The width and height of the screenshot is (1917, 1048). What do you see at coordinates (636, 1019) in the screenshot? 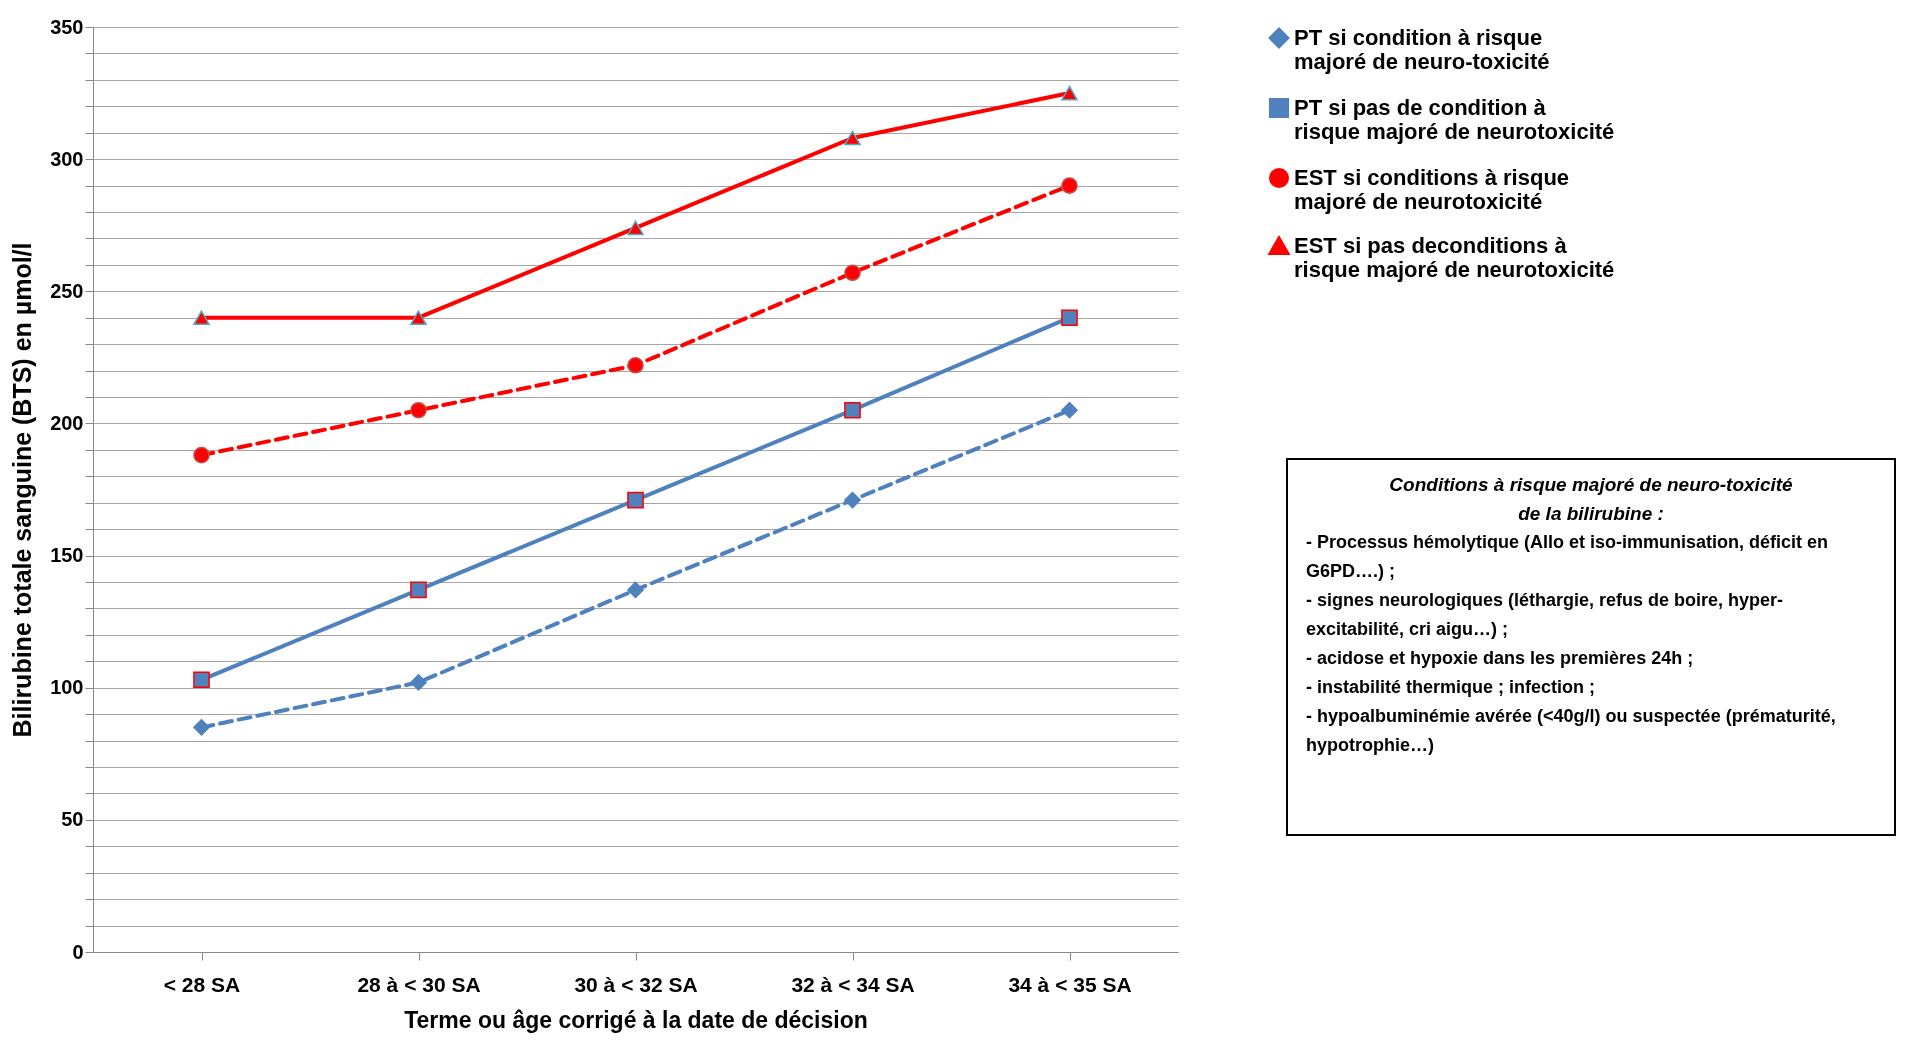
I see `x-axis-title: Terme ou âge corrigé à la date de décision` at bounding box center [636, 1019].